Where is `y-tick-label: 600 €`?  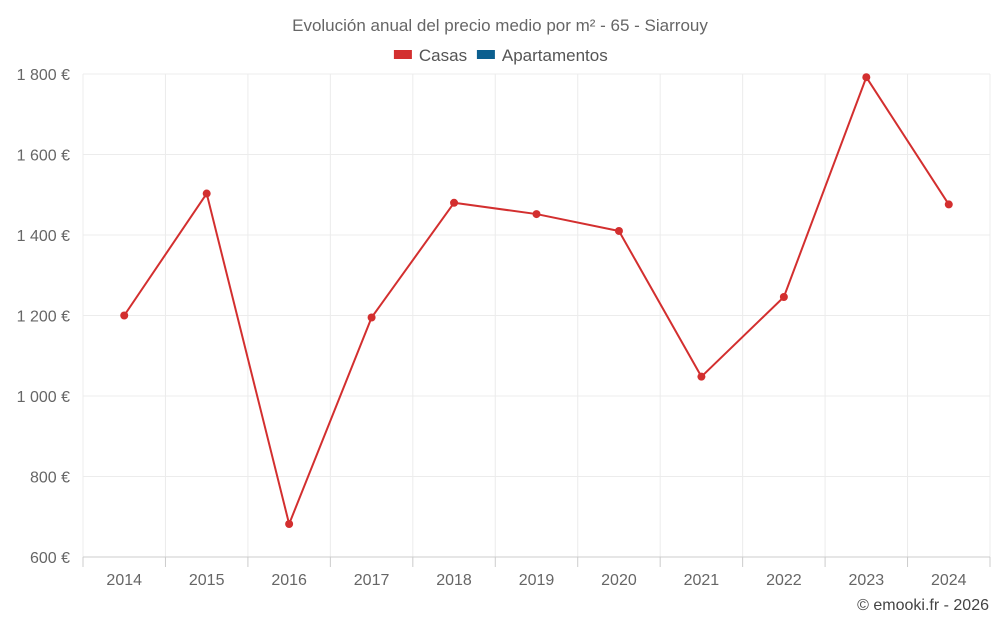
y-tick-label: 600 € is located at coordinates (50, 558).